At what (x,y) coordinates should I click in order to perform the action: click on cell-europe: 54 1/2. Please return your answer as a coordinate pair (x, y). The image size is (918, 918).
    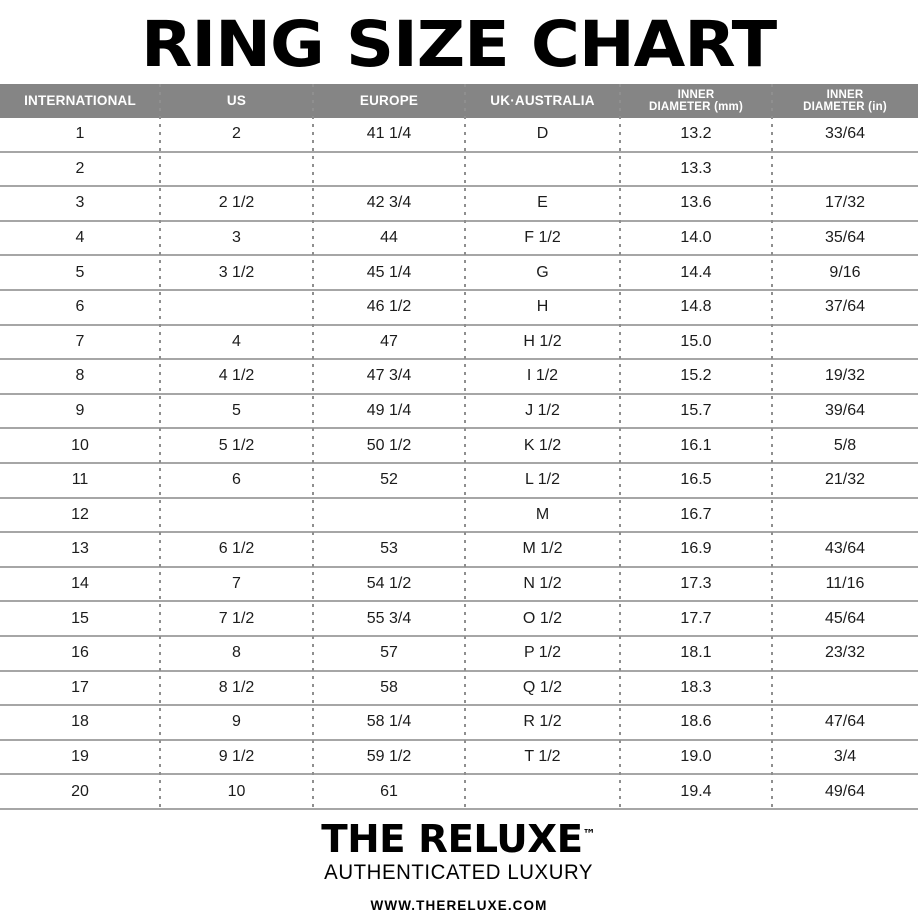
    Looking at the image, I should click on (389, 584).